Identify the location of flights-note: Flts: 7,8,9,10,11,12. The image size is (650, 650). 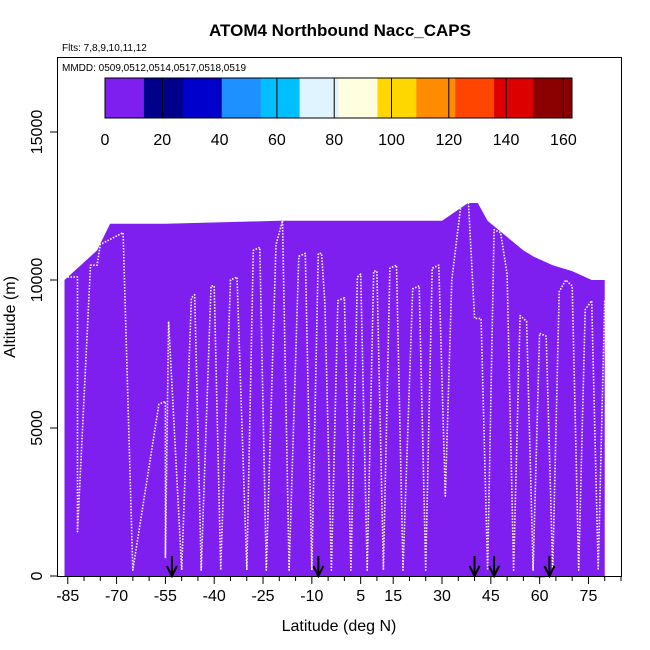
(104, 48).